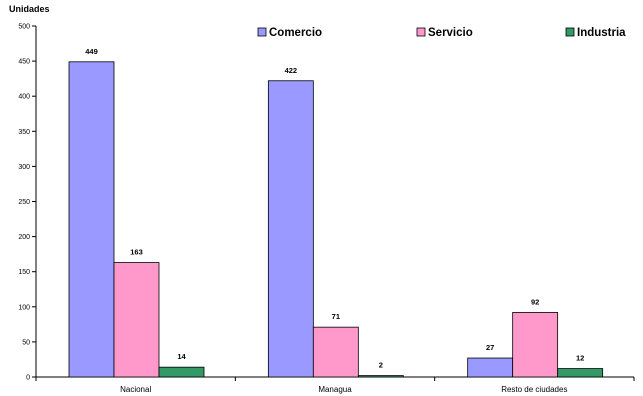 The height and width of the screenshot is (396, 643). What do you see at coordinates (421, 32) in the screenshot?
I see `legend-swatch-servicio` at bounding box center [421, 32].